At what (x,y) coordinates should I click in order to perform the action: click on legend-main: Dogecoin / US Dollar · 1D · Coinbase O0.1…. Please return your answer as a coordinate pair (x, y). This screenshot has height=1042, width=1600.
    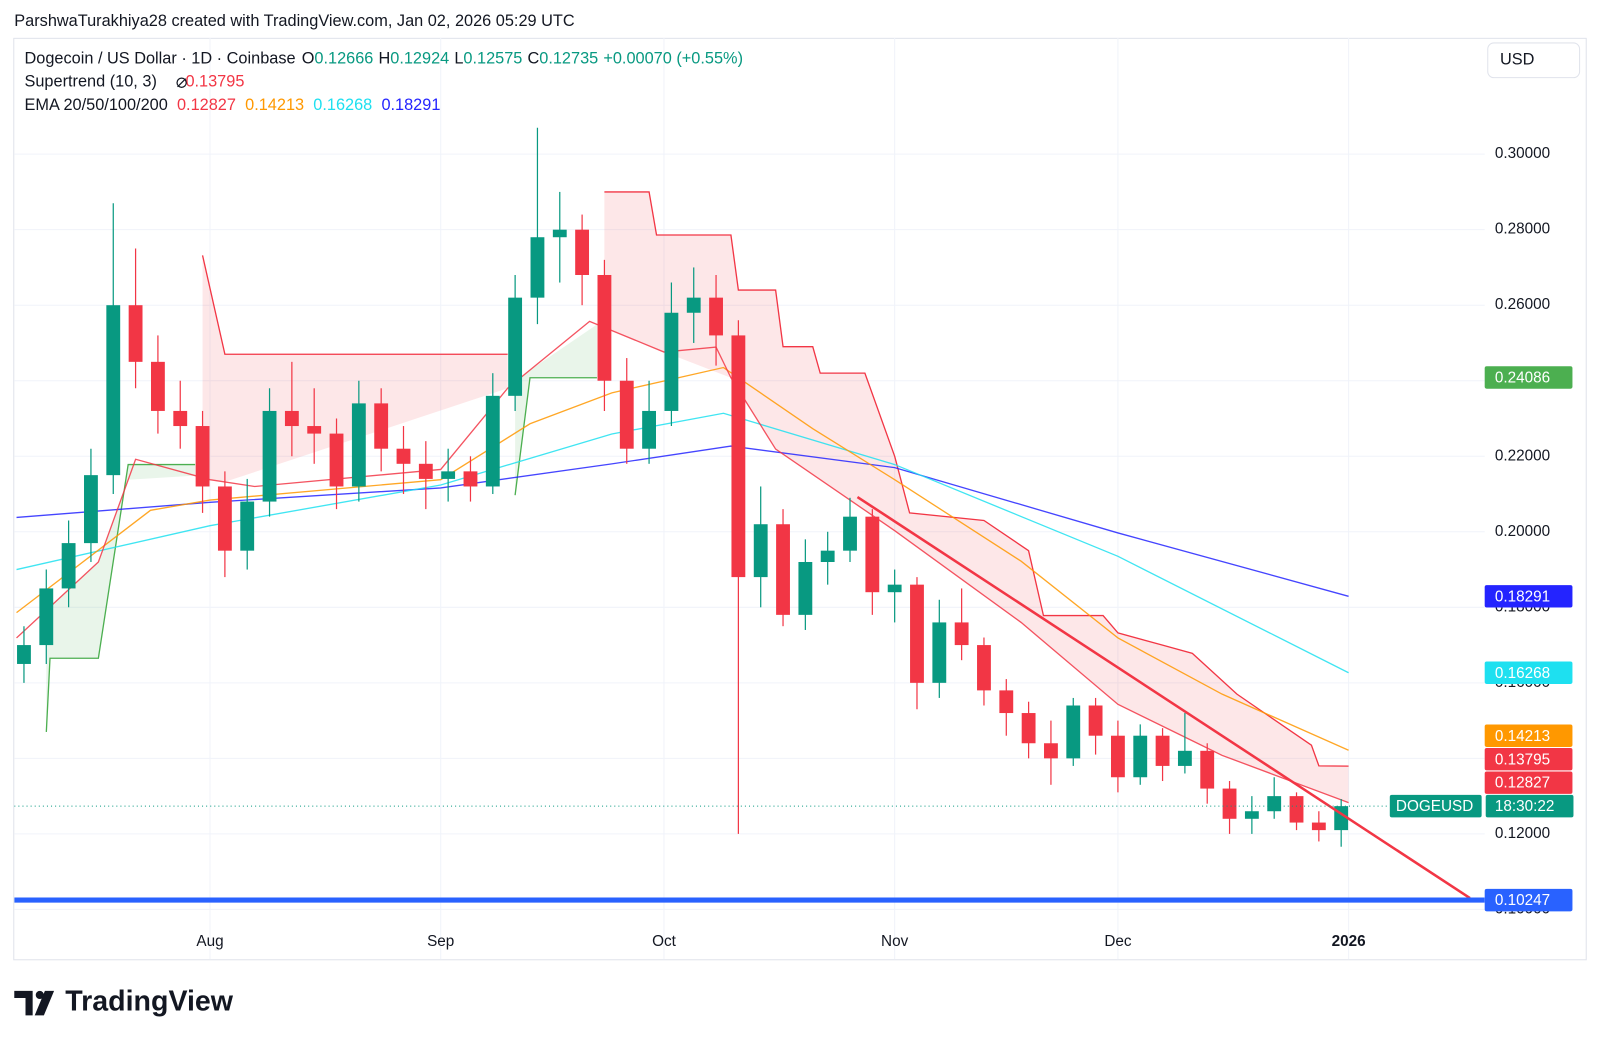
    Looking at the image, I should click on (383, 59).